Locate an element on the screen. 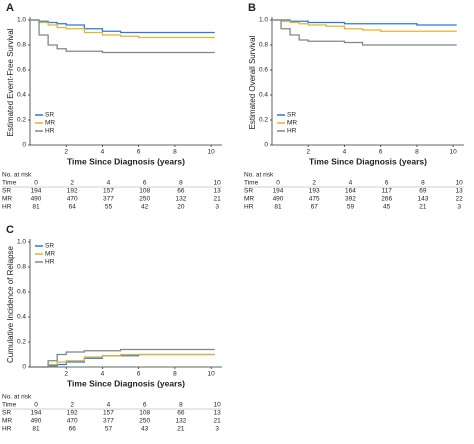  legend-label: SR is located at coordinates (49, 115).